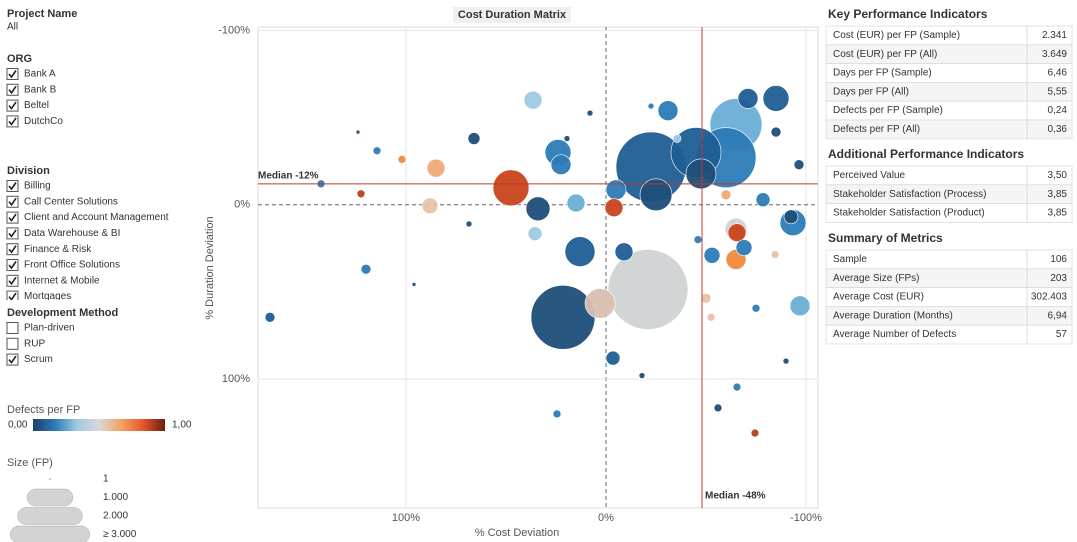 Image resolution: width=1077 pixels, height=542 pixels. Describe the element at coordinates (43, 121) in the screenshot. I see `checkbox-label: DutchCo` at that location.